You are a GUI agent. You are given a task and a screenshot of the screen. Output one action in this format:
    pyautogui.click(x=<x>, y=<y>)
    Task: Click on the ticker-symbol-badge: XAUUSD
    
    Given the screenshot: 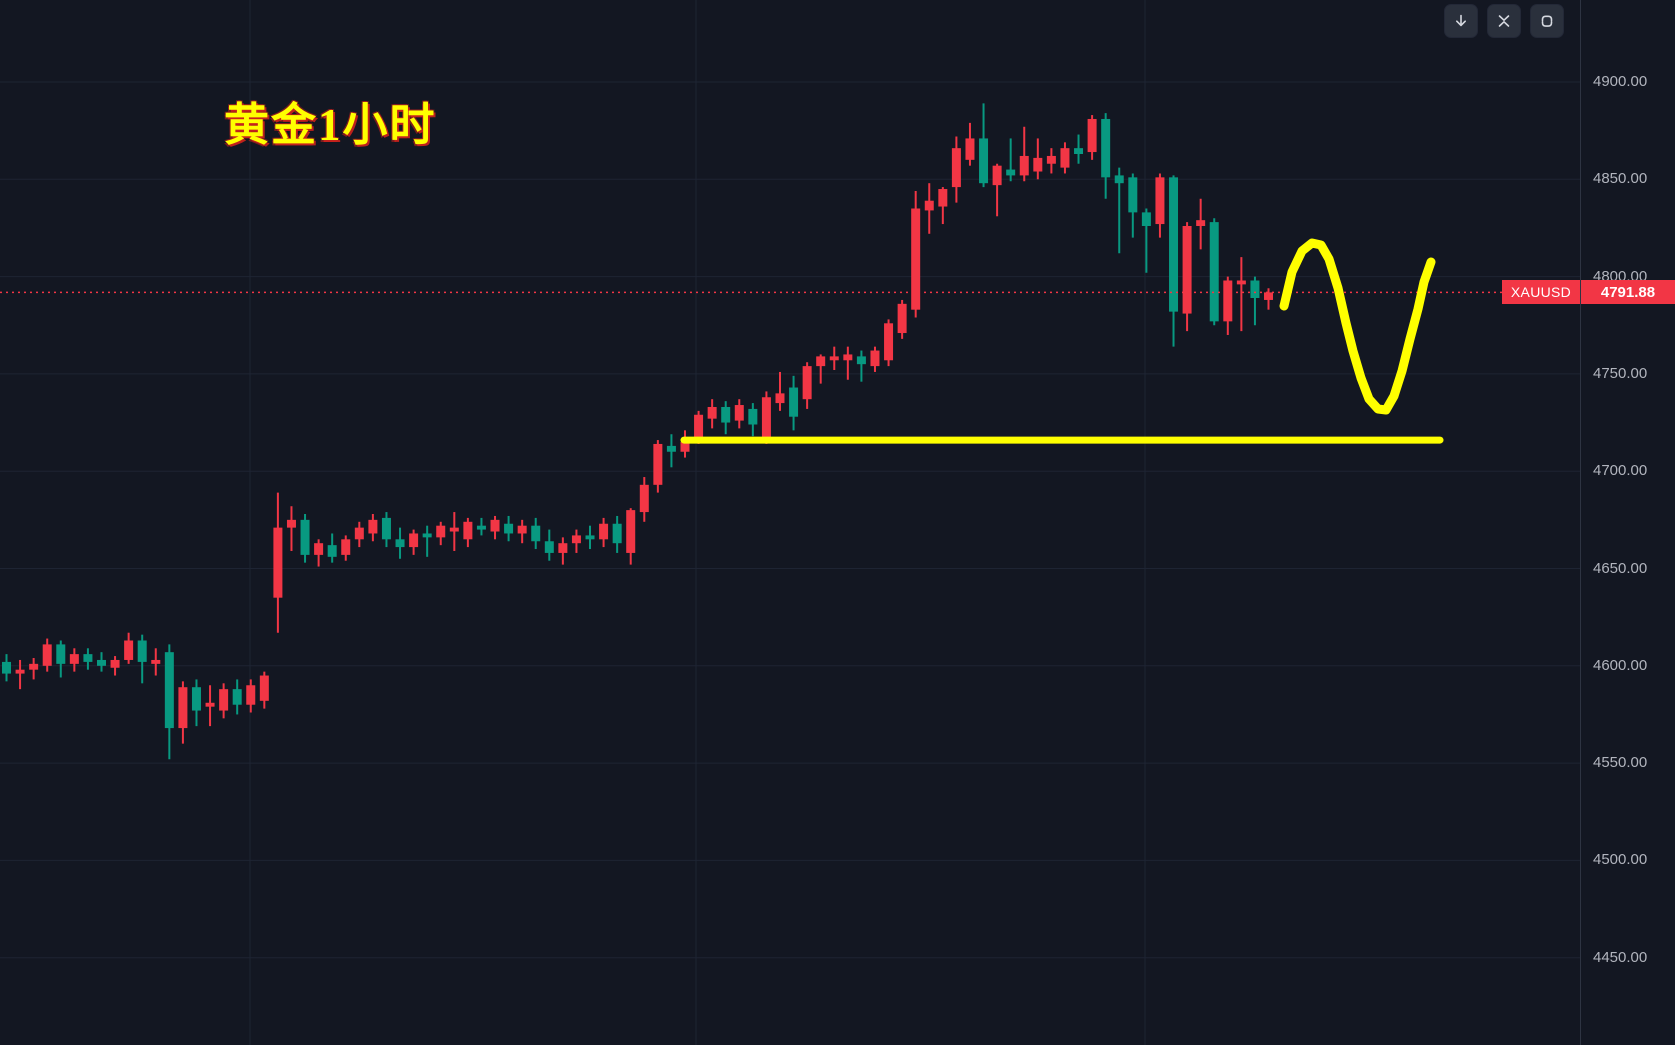 What is the action you would take?
    pyautogui.click(x=1541, y=292)
    